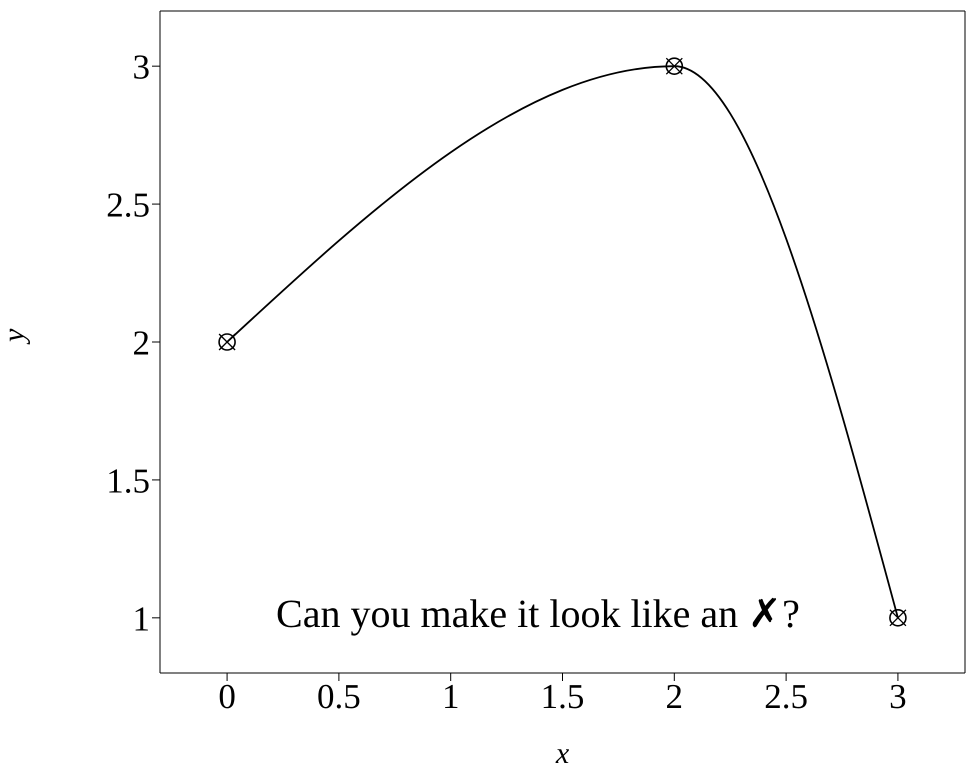  What do you see at coordinates (15, 336) in the screenshot?
I see `y-axis-title: y` at bounding box center [15, 336].